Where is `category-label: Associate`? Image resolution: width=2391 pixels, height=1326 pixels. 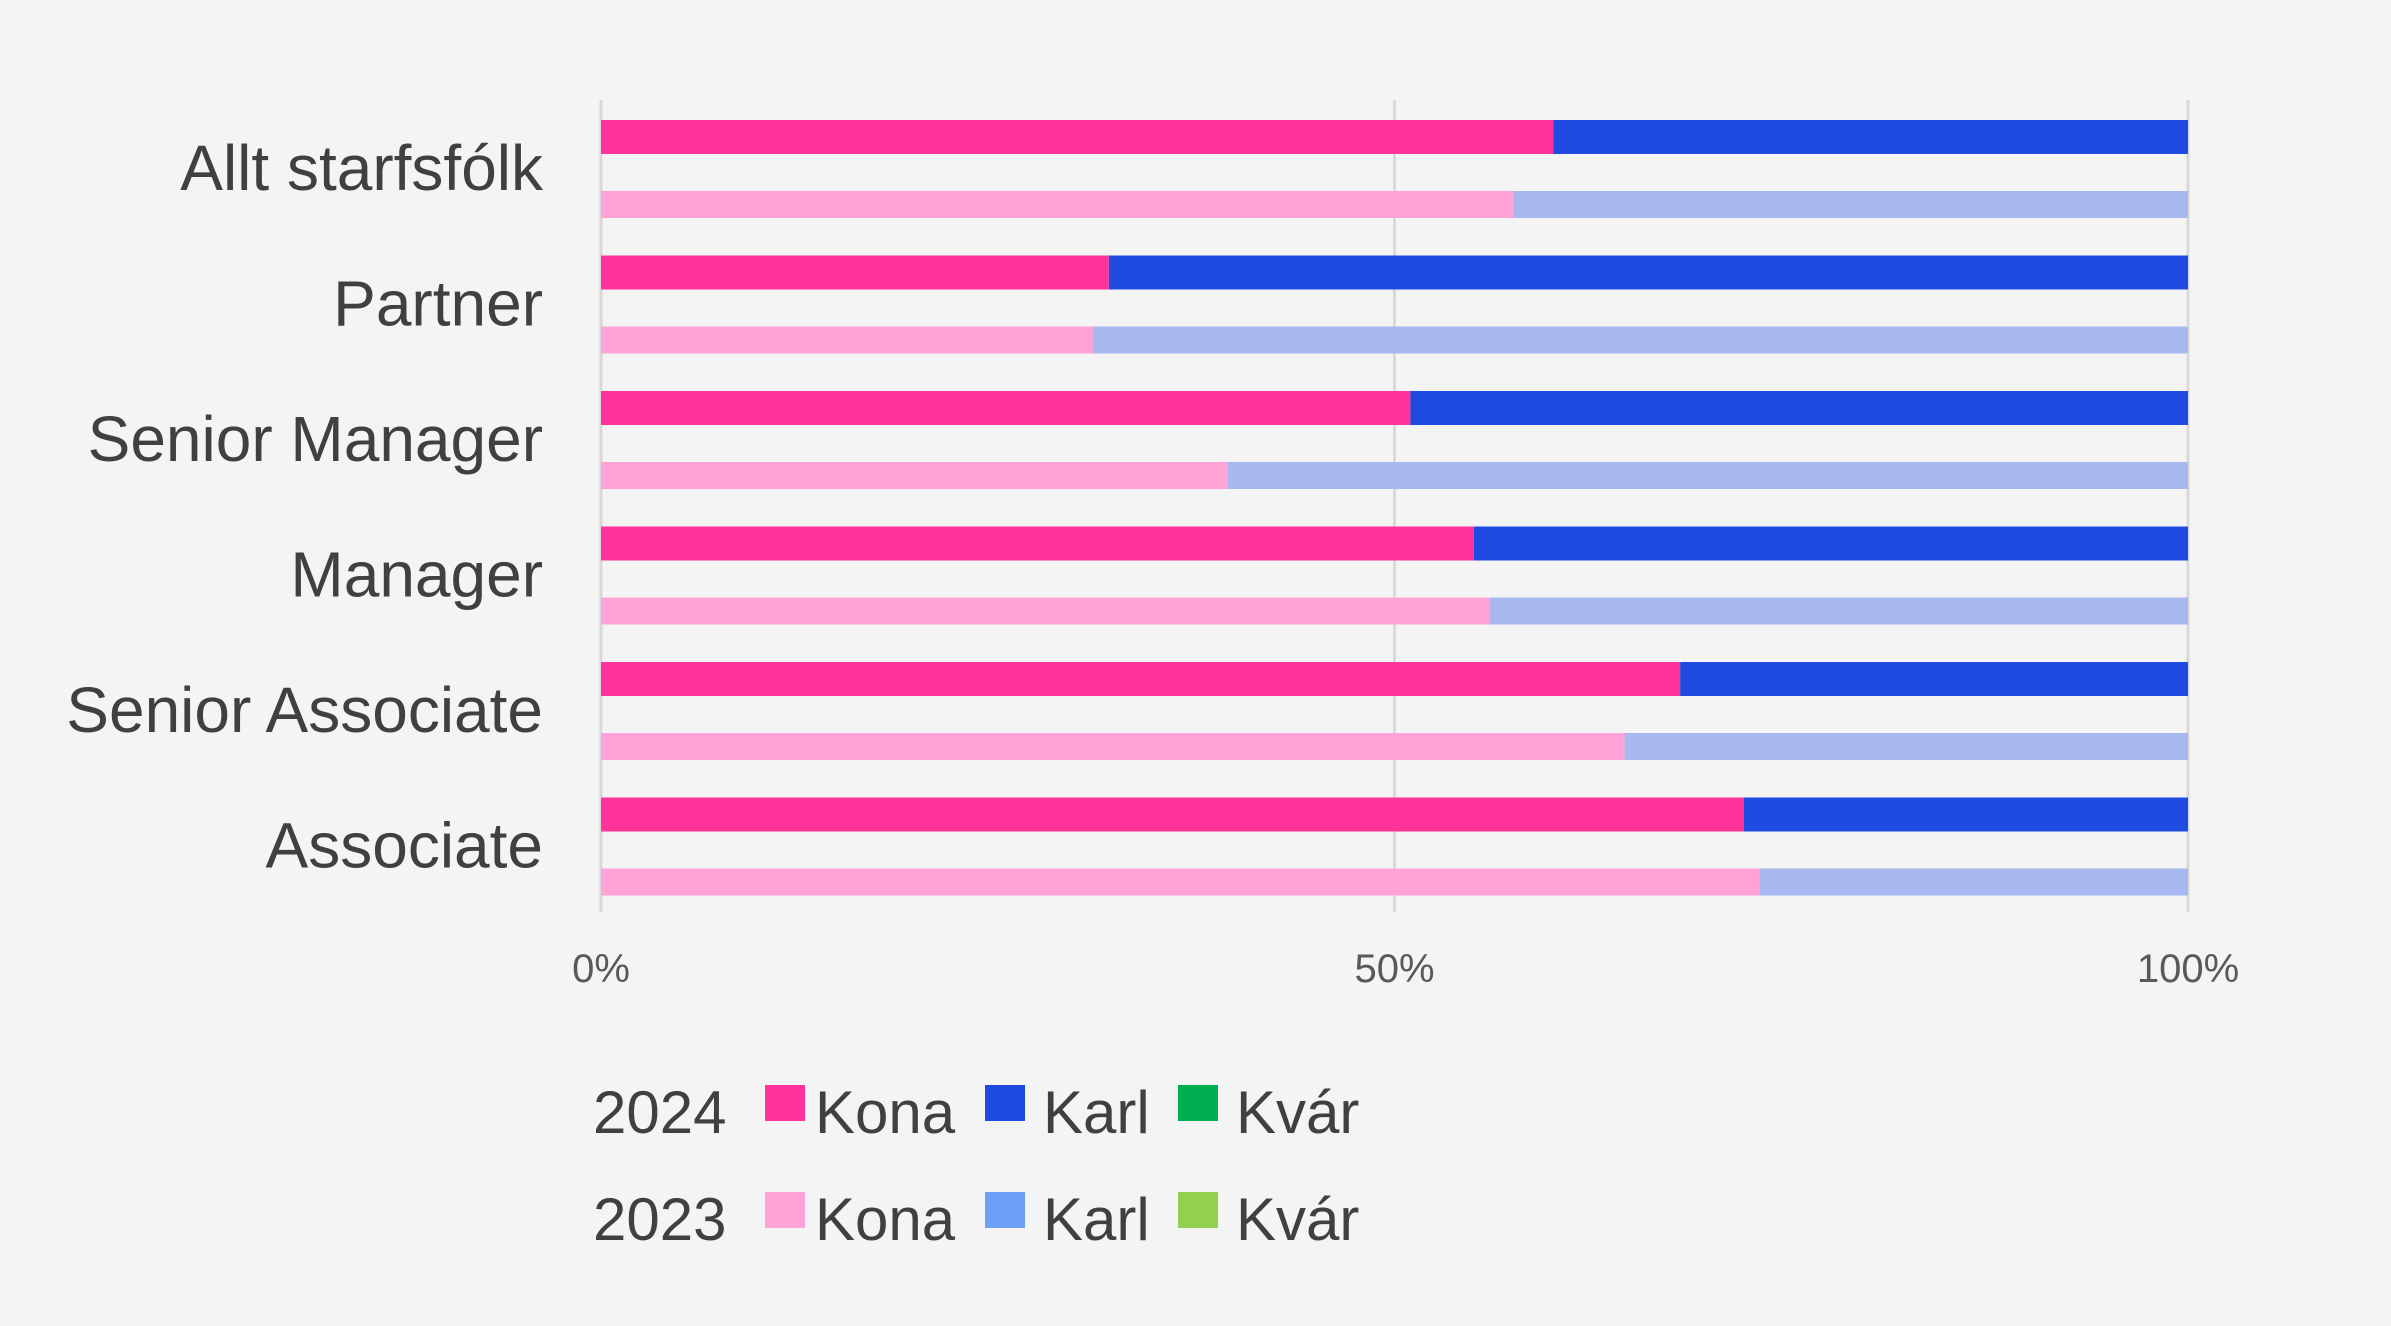 category-label: Associate is located at coordinates (404, 846).